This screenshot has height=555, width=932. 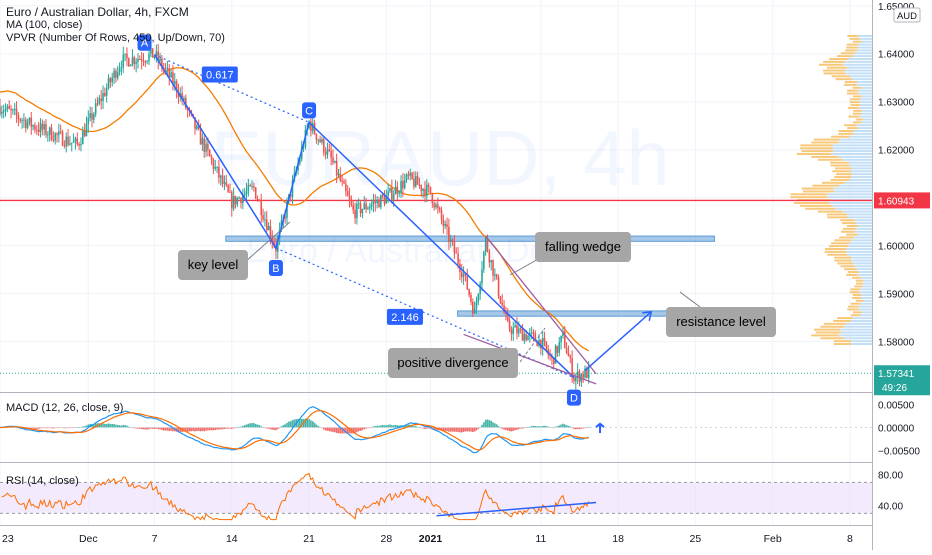 I want to click on positive-divergence-label: positive divergence, so click(x=453, y=363).